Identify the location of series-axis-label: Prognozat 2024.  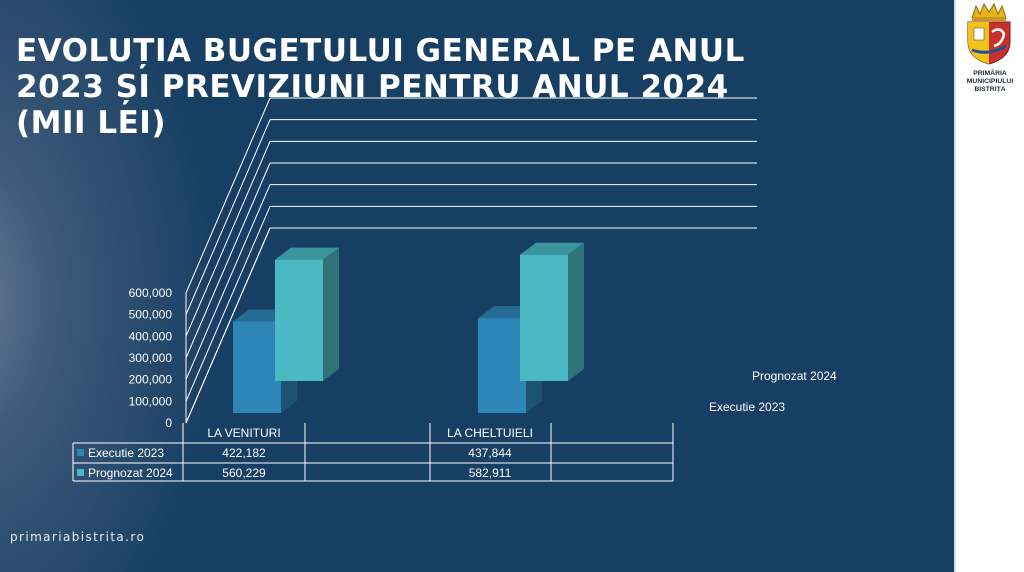
(794, 376).